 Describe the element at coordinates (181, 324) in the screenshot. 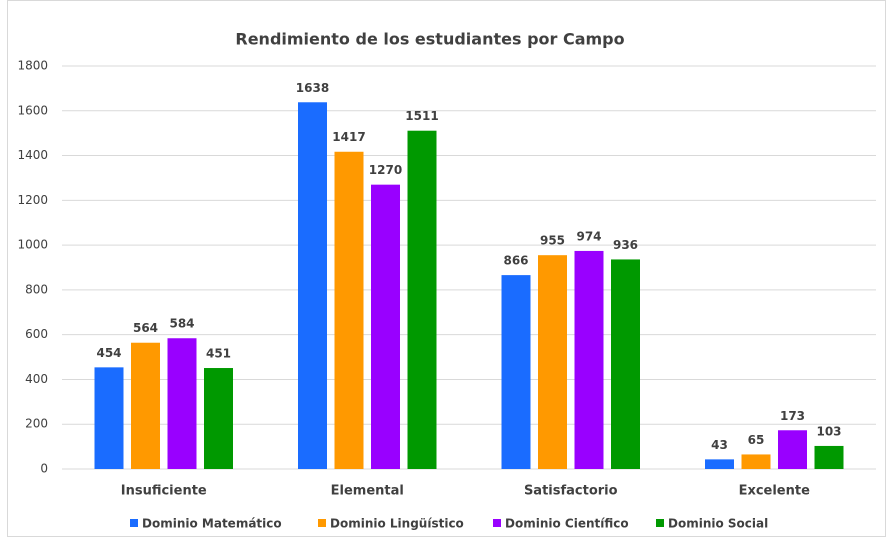

I see `data-label: 584` at that location.